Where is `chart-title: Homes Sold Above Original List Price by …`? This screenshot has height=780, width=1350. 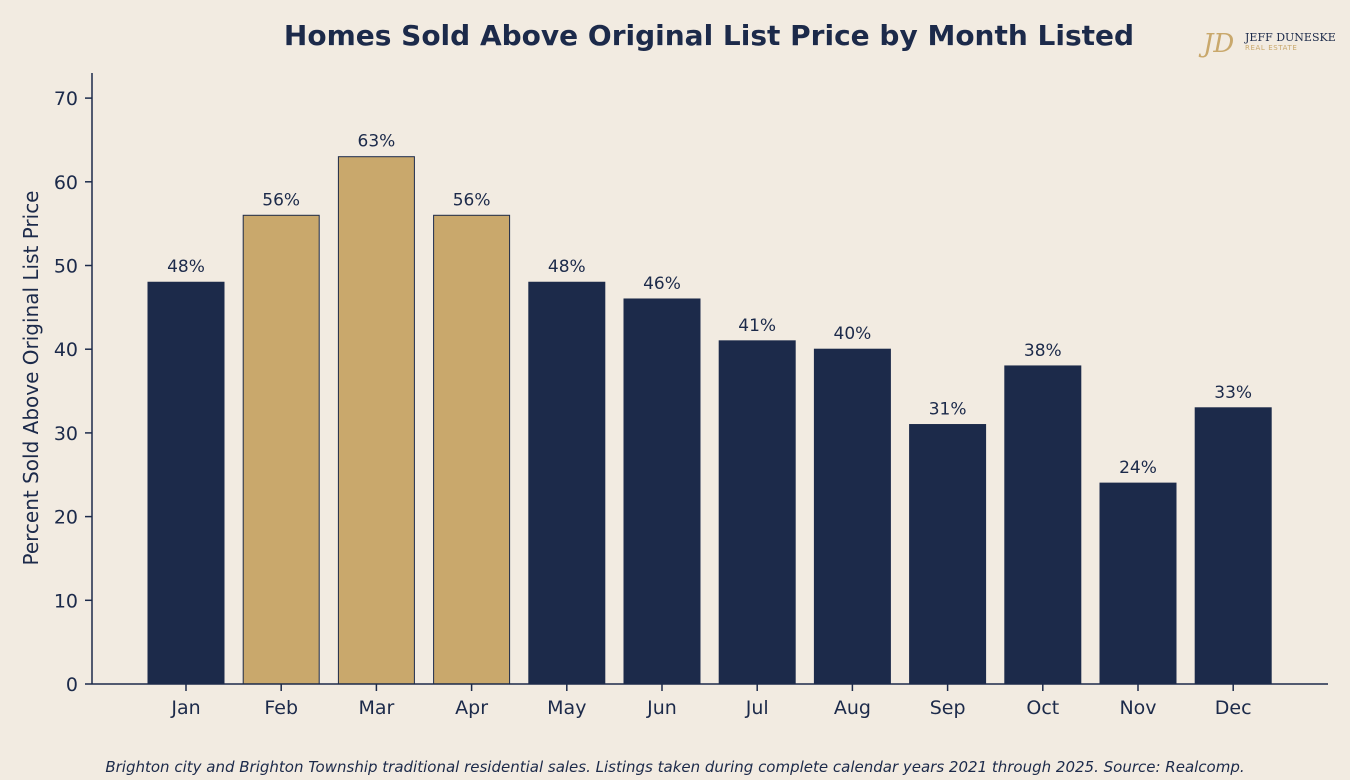 chart-title: Homes Sold Above Original List Price by … is located at coordinates (709, 35).